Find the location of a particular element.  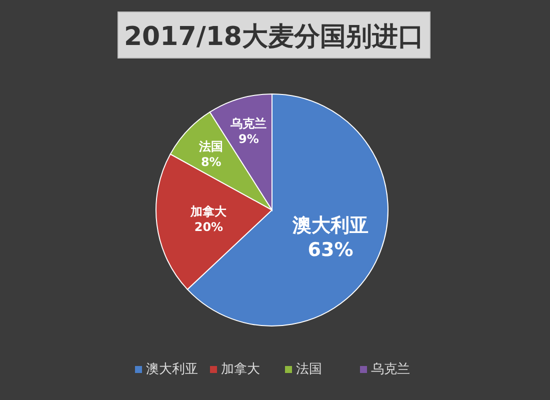

legend-label: 澳大利亚 is located at coordinates (172, 369).